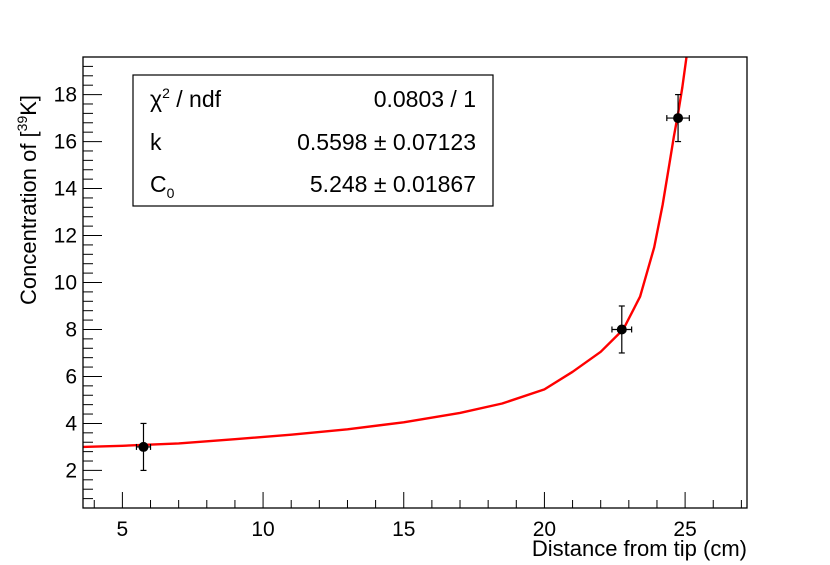 Image resolution: width=830 pixels, height=565 pixels. I want to click on y-tick-label: 10, so click(65, 283).